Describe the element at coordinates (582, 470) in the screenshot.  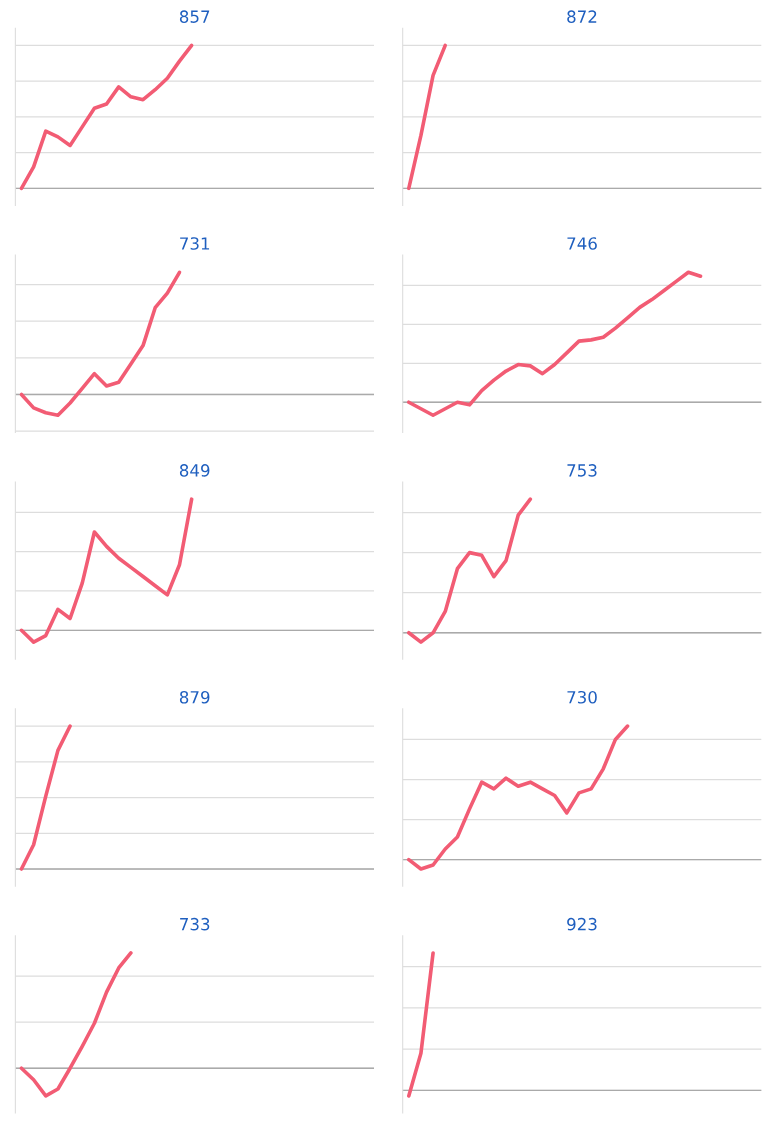
I see `chart-title: 753` at that location.